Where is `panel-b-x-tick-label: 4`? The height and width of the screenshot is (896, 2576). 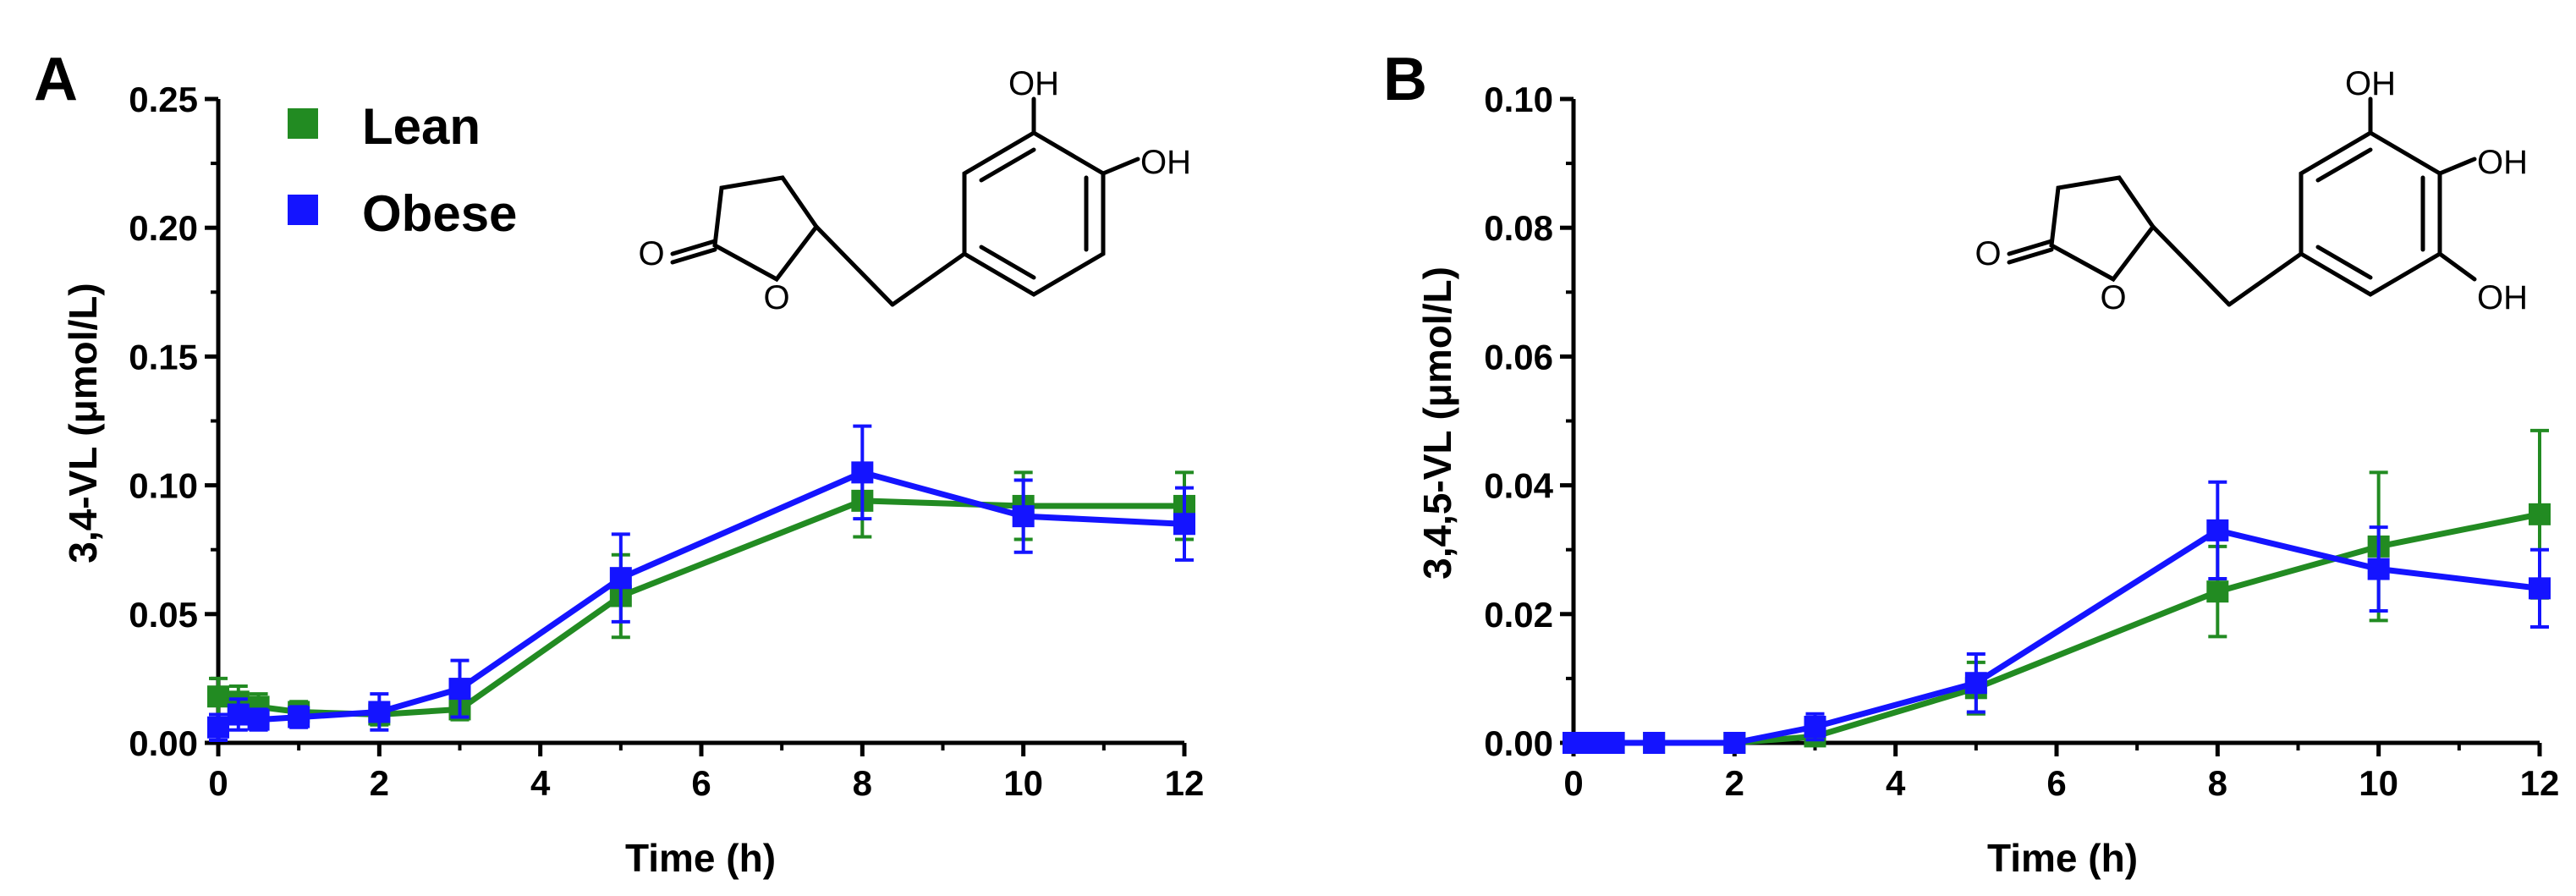
panel-b-x-tick-label: 4 is located at coordinates (1896, 783).